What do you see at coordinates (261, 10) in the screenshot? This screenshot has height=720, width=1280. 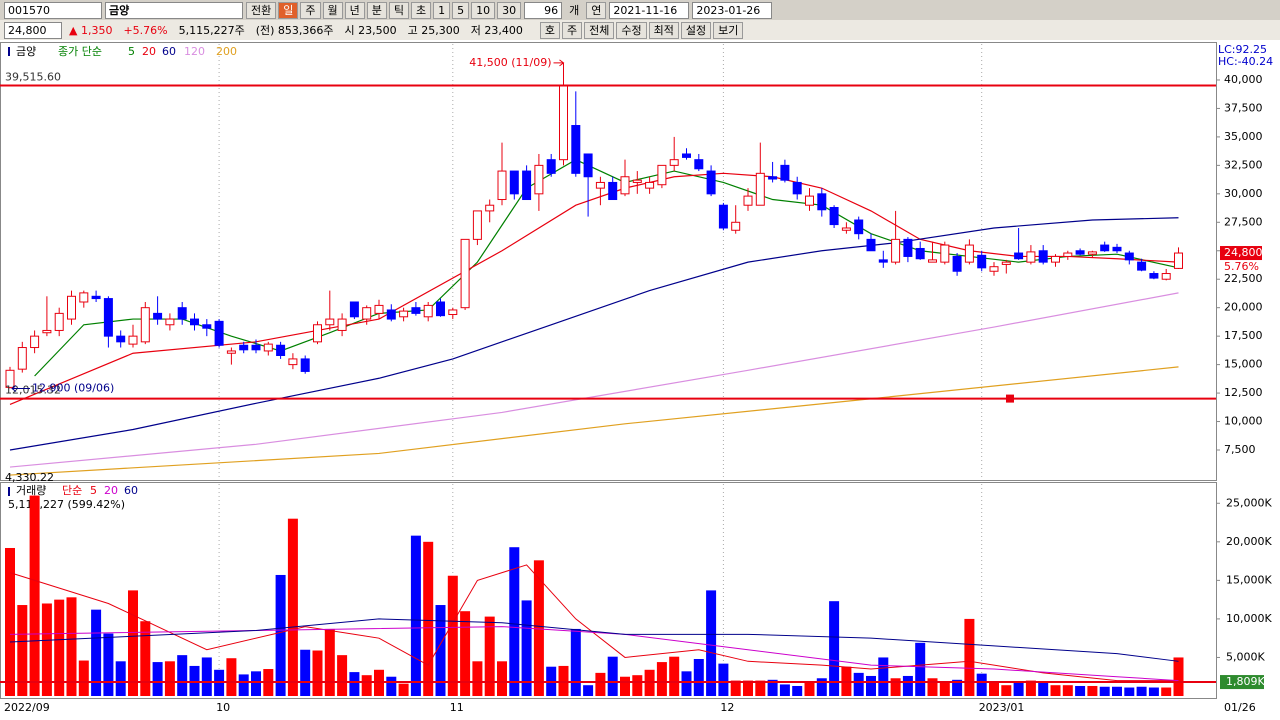 I see `button: 전환` at bounding box center [261, 10].